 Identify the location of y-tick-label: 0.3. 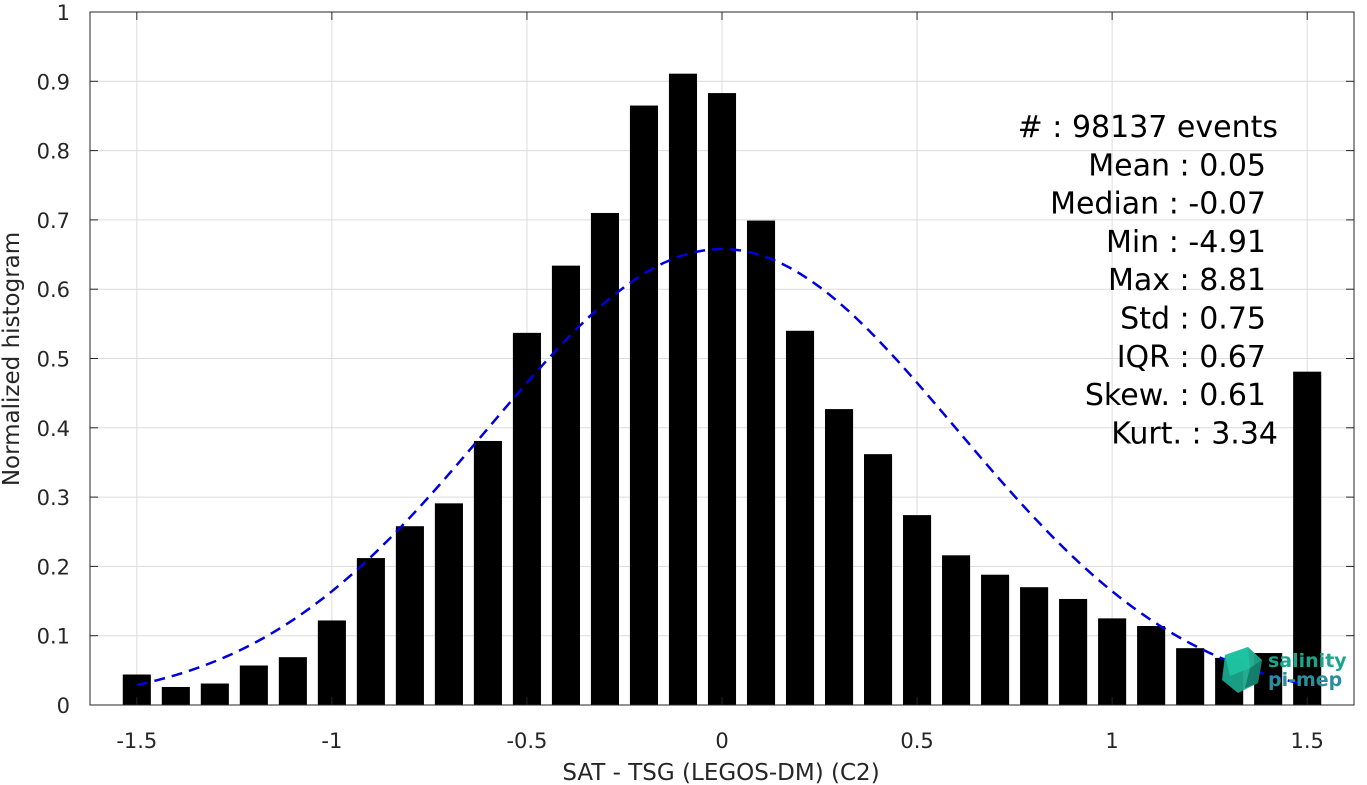
(53, 498).